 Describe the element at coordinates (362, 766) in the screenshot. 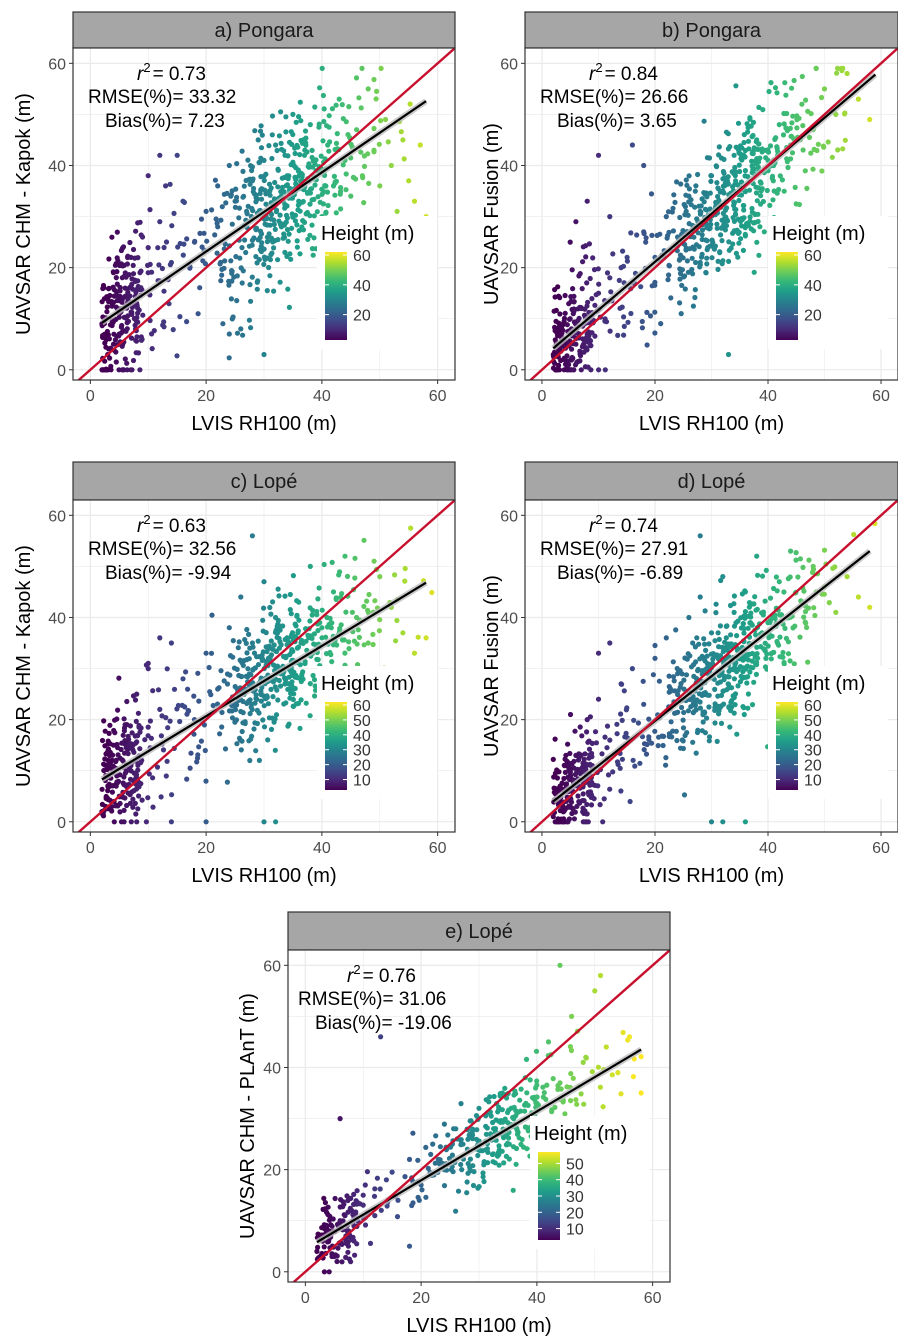

I see `legend-tick-label: 20` at that location.